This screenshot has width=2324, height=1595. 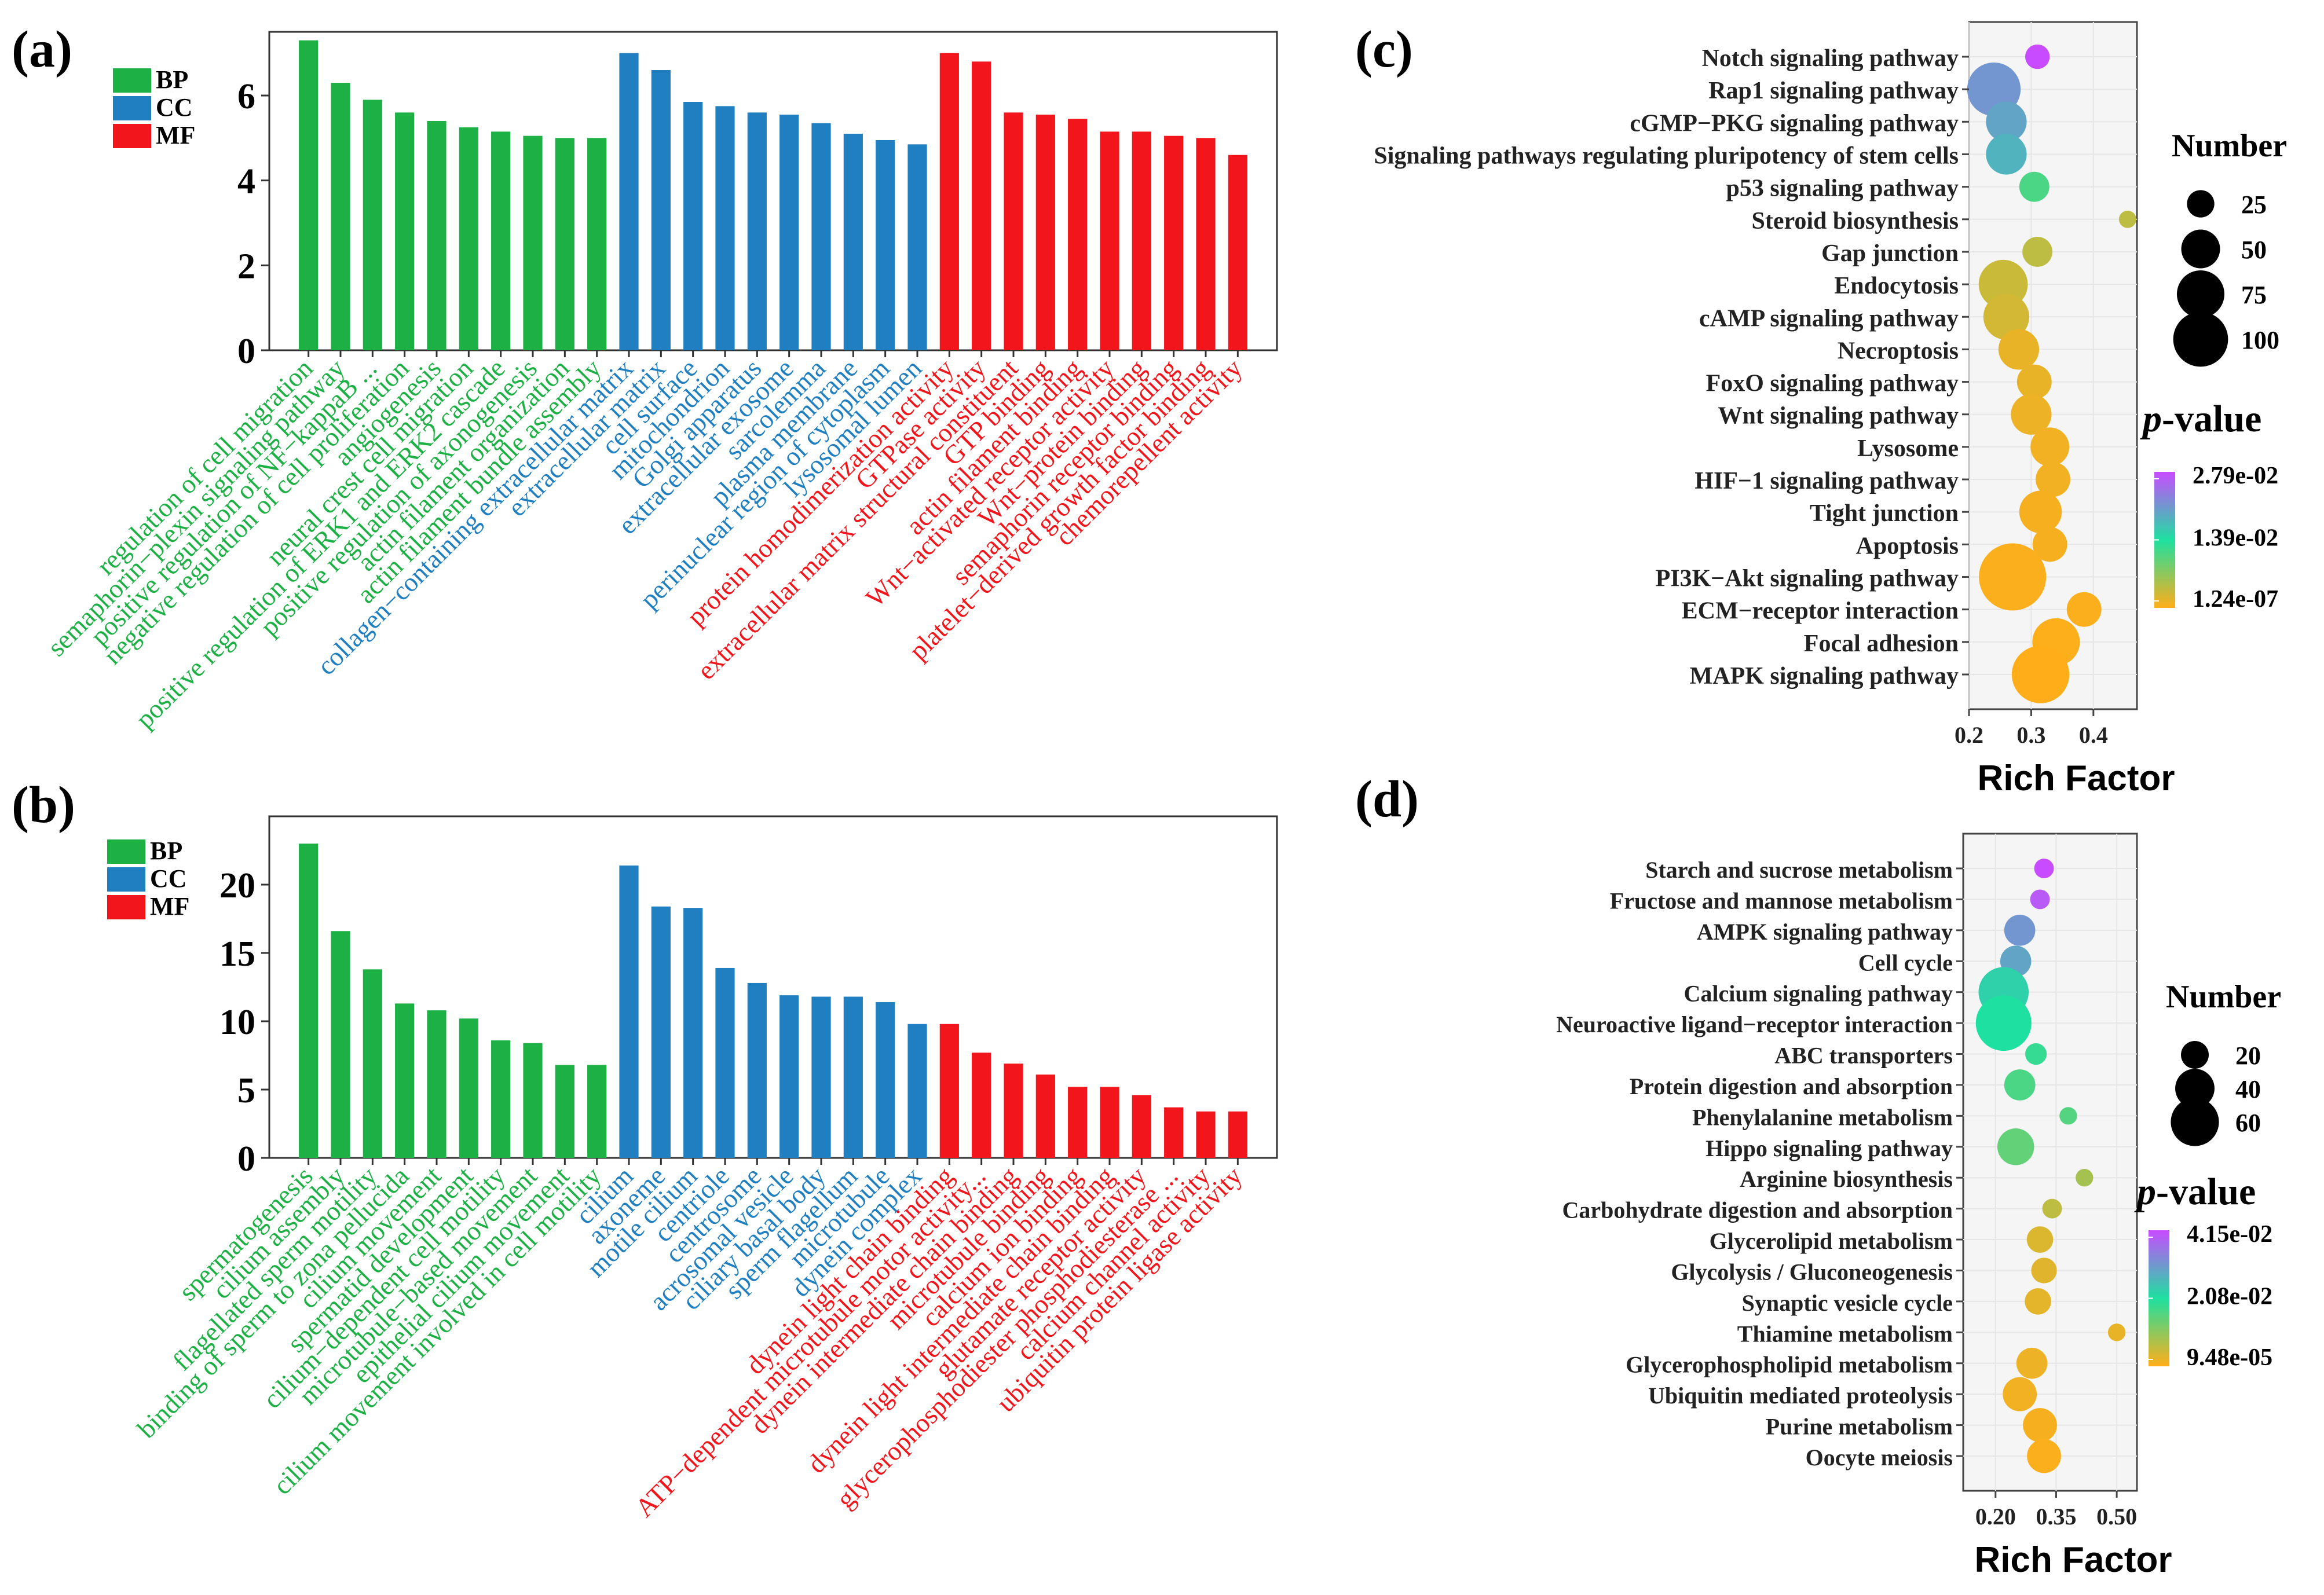 I want to click on size-legend-label: 25, so click(x=2254, y=205).